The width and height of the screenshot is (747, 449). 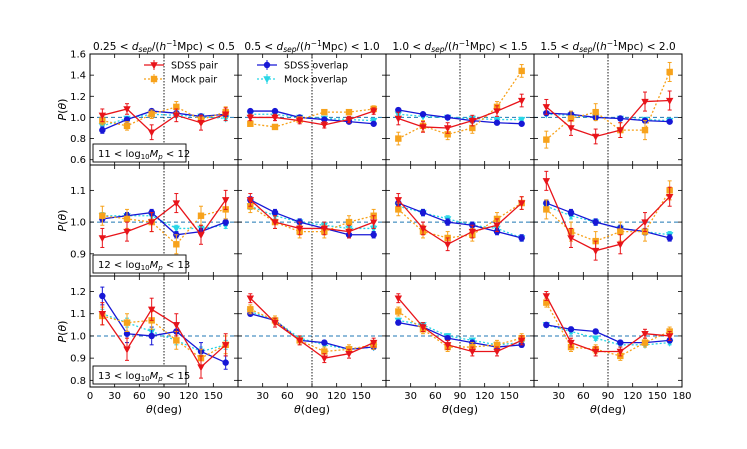 I want to click on column-title: 1.0 < dsep/(h−1Mpc) < 1.5, so click(x=459, y=46).